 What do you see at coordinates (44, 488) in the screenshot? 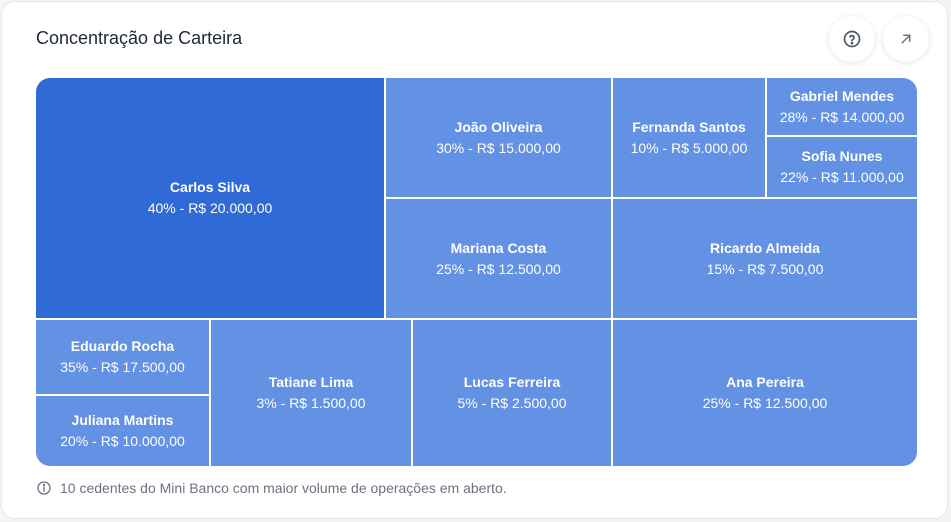
I see `info-circle-icon` at bounding box center [44, 488].